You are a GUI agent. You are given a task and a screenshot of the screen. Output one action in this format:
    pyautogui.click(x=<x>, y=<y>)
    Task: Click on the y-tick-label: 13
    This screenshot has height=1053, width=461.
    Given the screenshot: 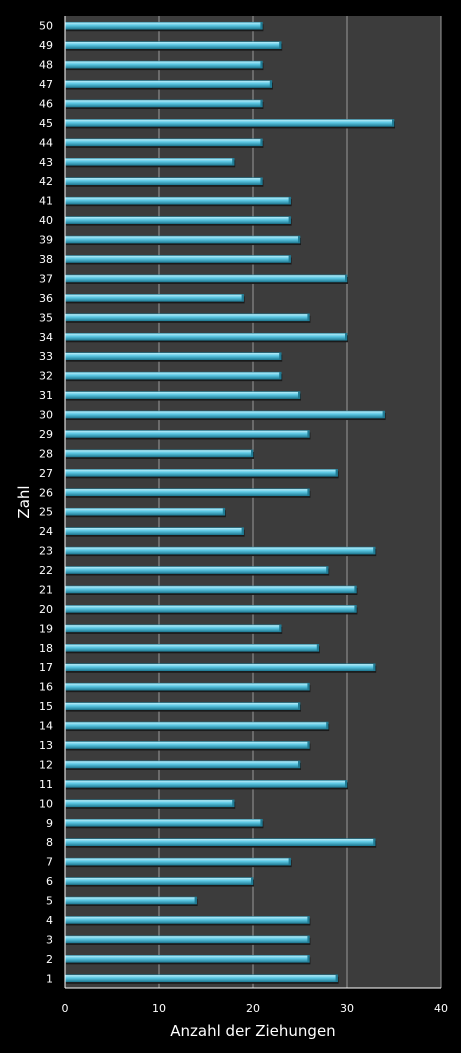 What is the action you would take?
    pyautogui.click(x=46, y=745)
    